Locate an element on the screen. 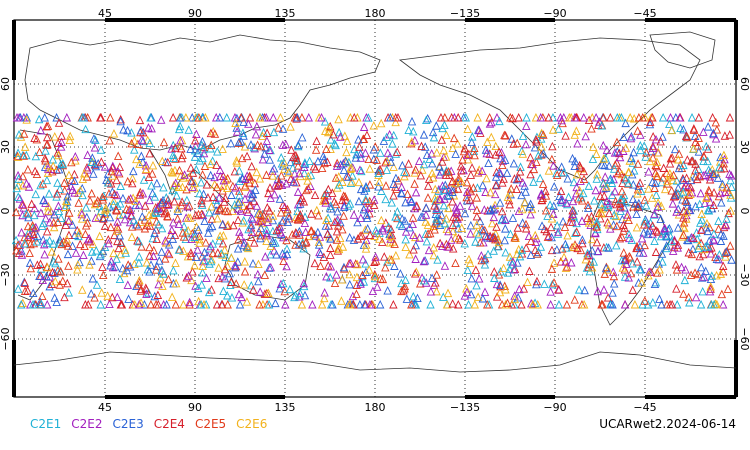 The image size is (750, 450). lat-label: −30 is located at coordinates (6, 274).